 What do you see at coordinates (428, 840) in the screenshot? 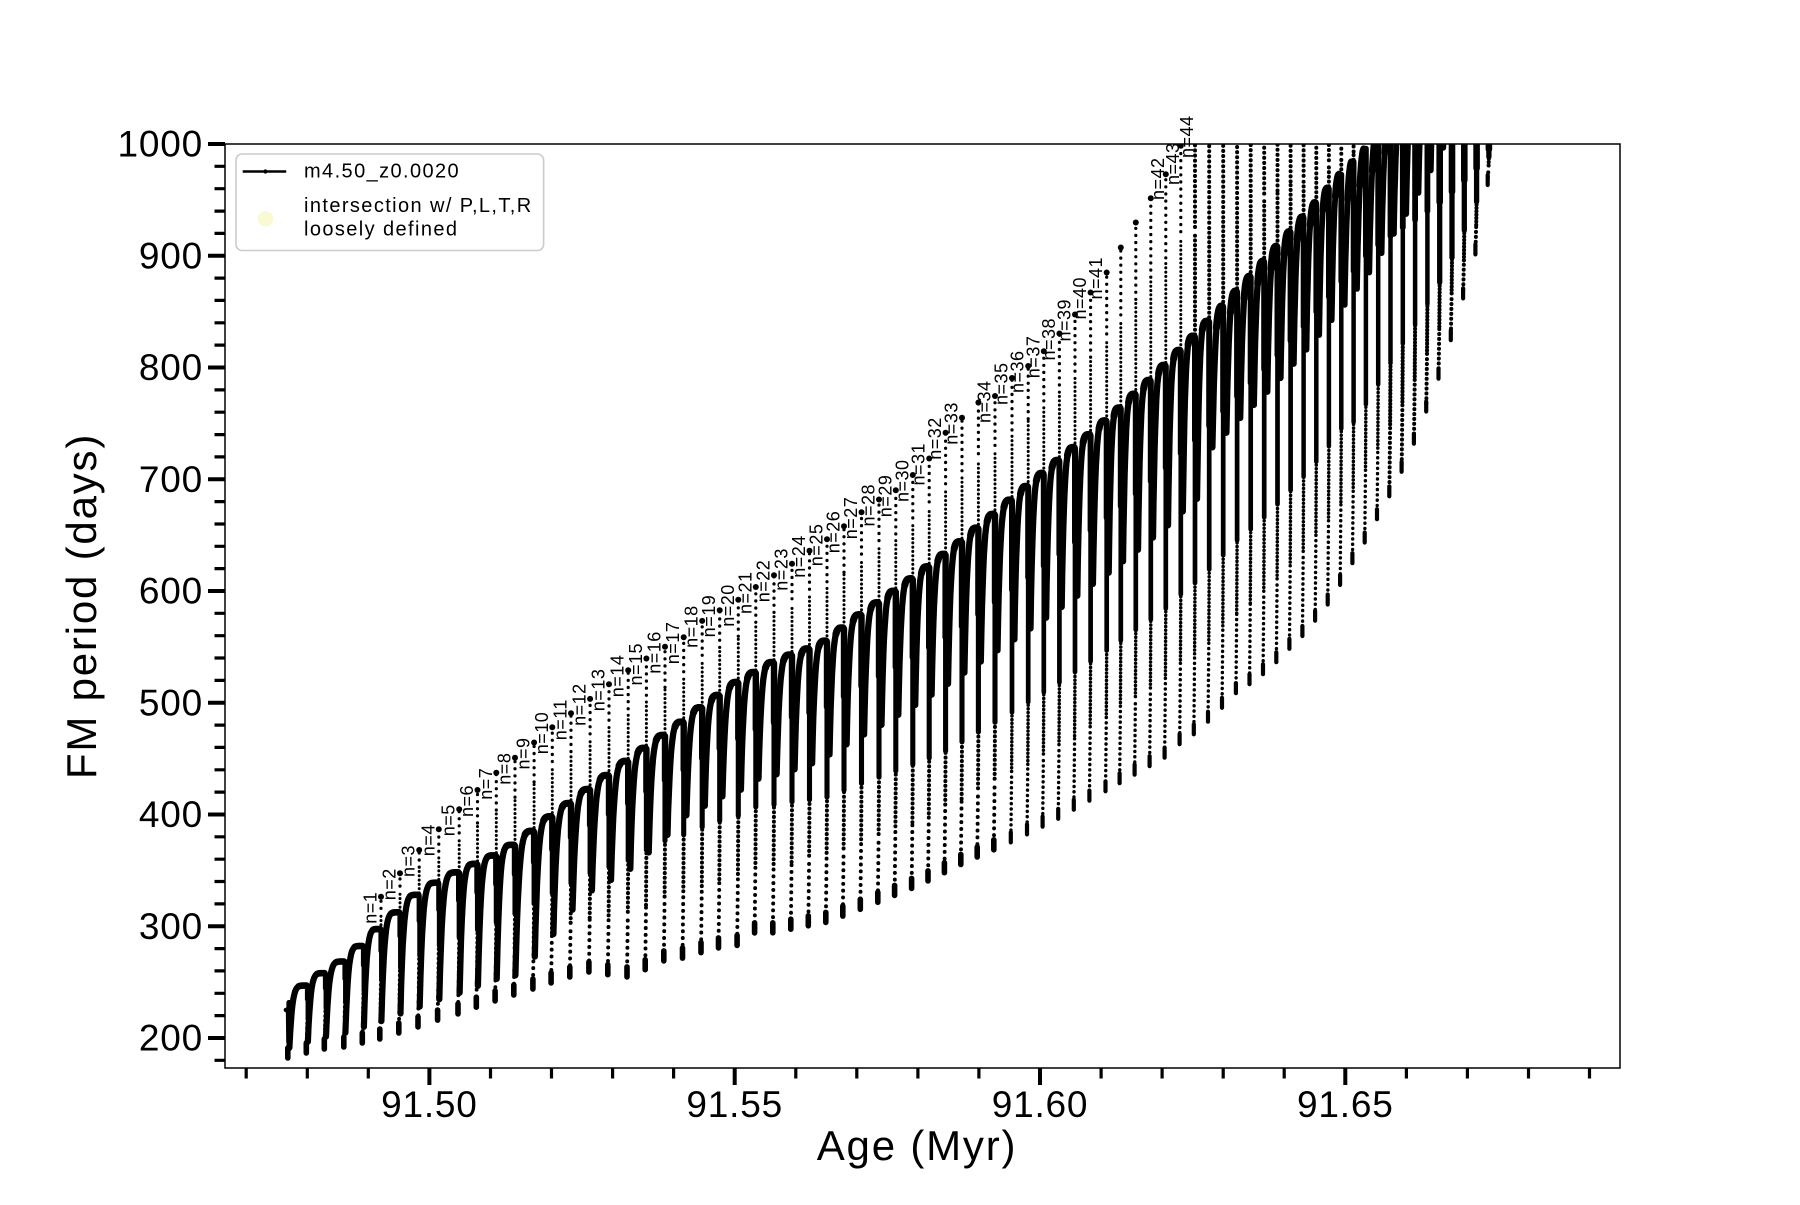
I see `svg-text: n=4` at bounding box center [428, 840].